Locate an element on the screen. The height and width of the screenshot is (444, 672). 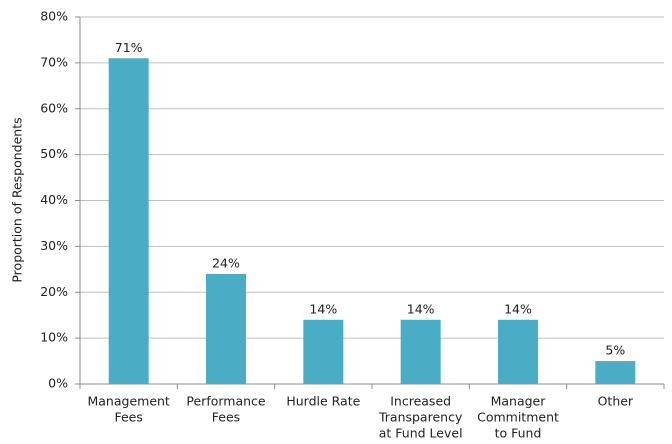
y-tick-label: 60% is located at coordinates (54, 107).